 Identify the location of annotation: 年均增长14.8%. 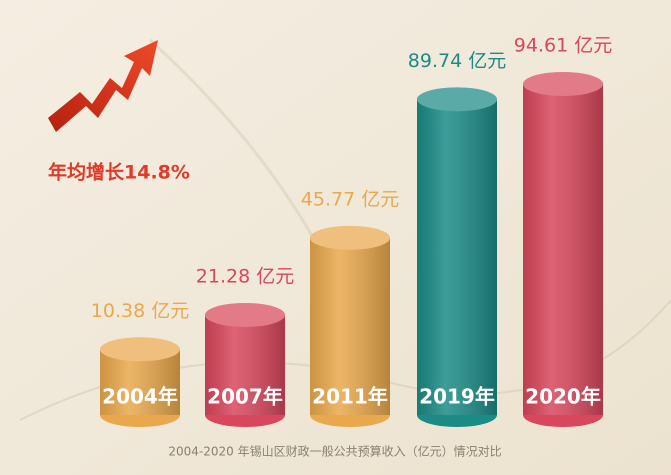
(119, 172).